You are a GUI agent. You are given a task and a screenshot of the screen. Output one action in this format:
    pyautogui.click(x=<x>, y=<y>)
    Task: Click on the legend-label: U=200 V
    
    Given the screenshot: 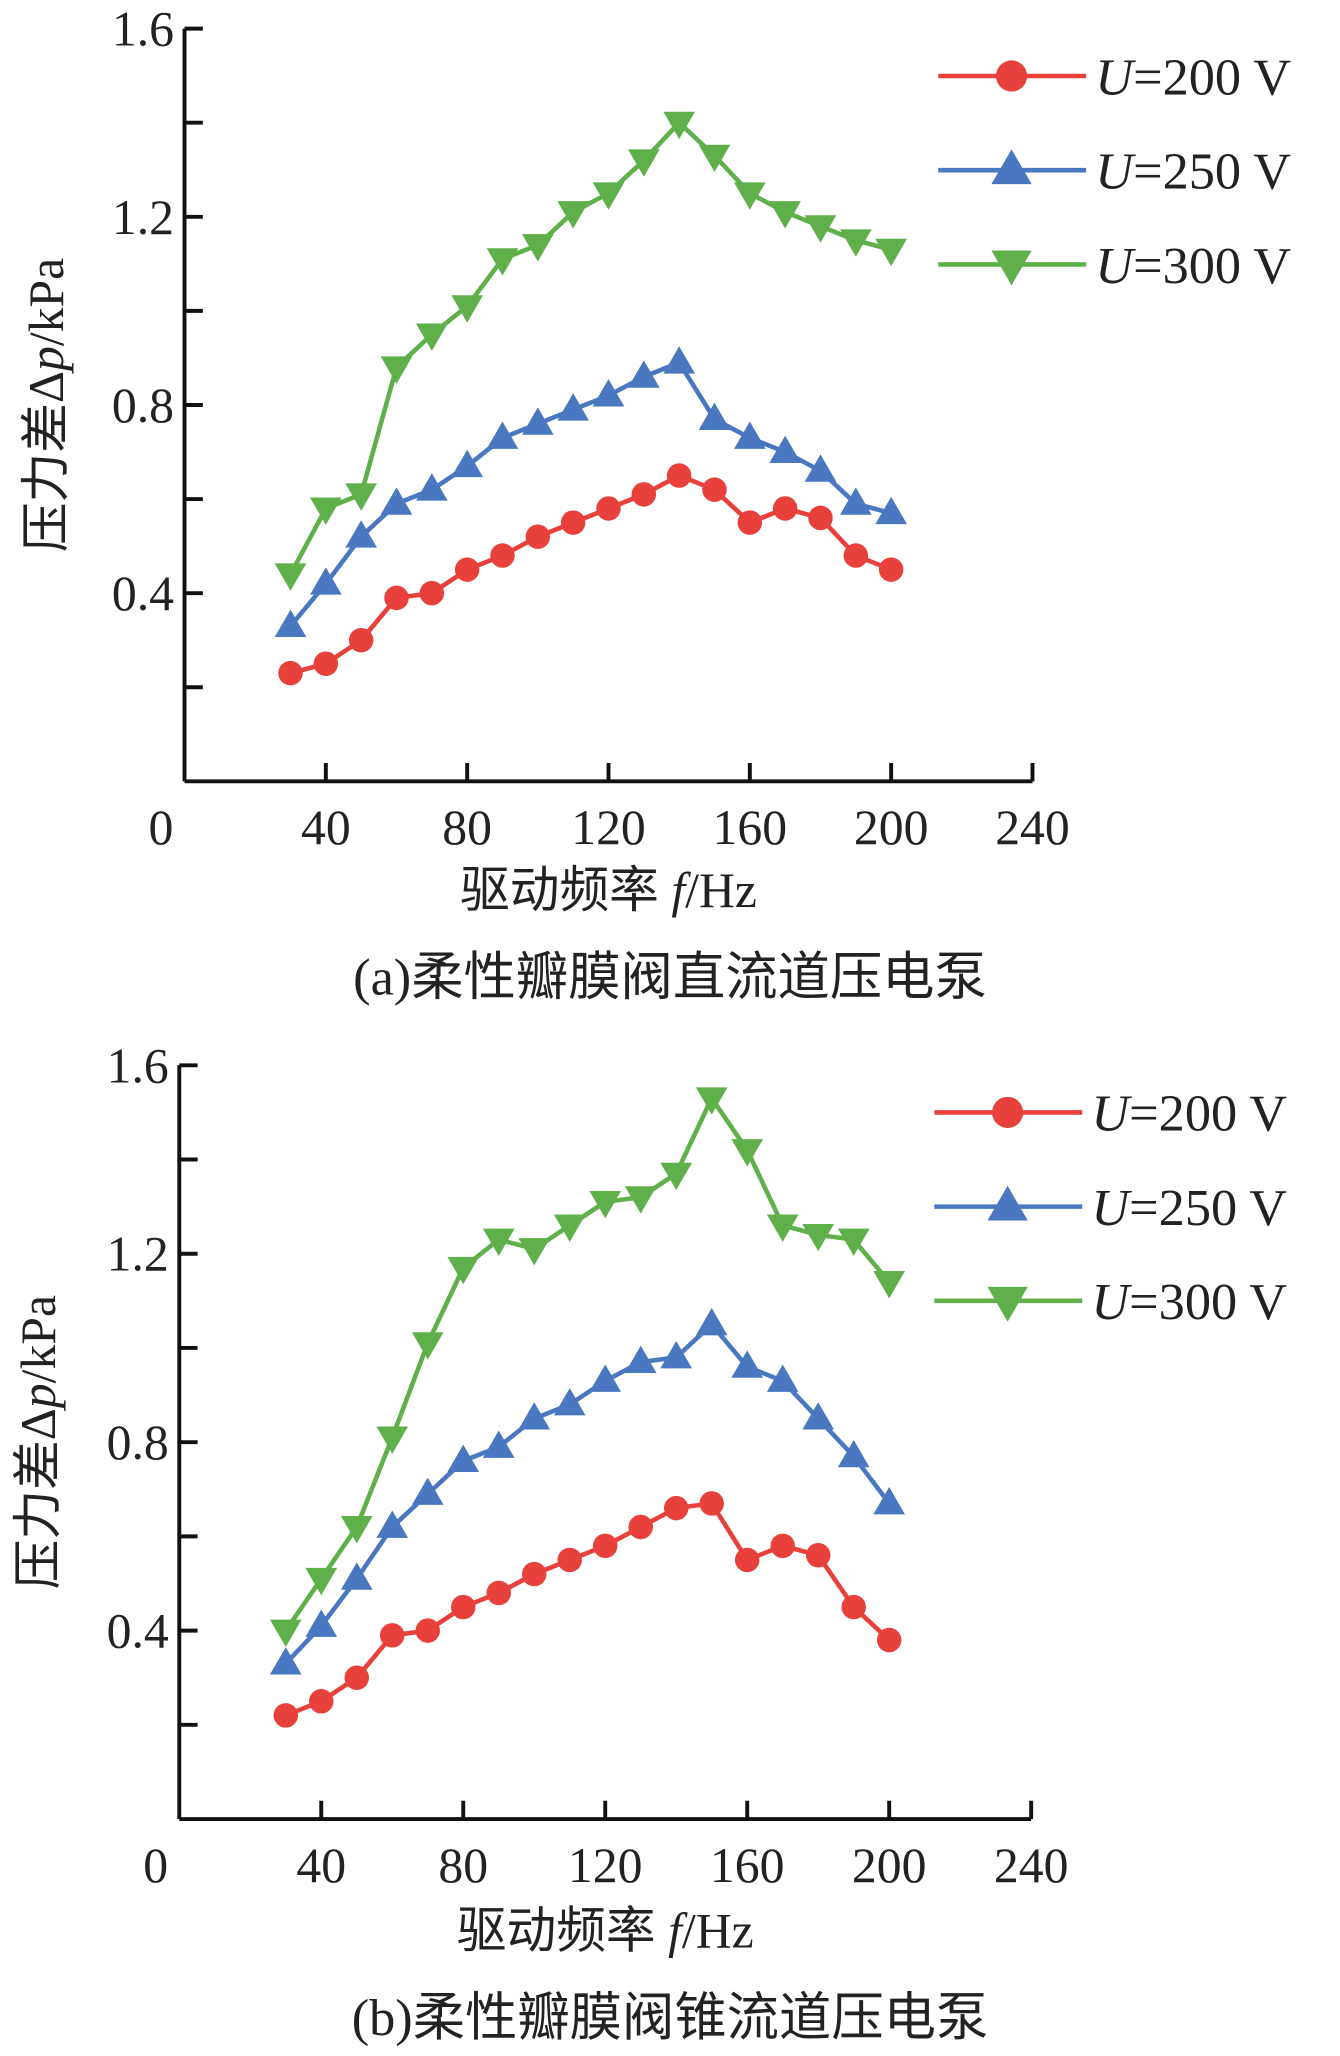 What is the action you would take?
    pyautogui.click(x=1193, y=77)
    